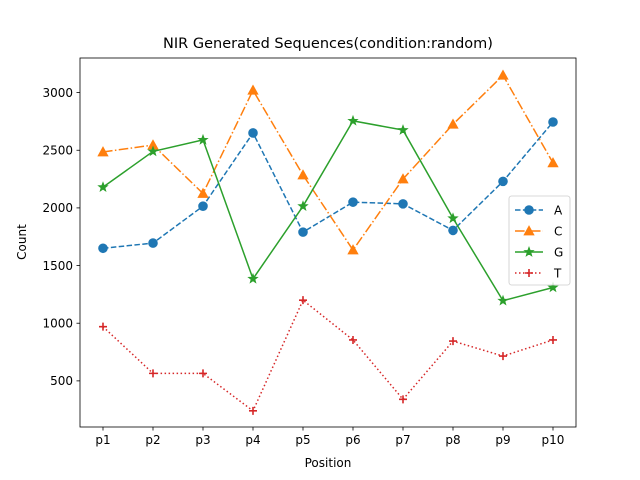 Image resolution: width=640 pixels, height=480 pixels. Describe the element at coordinates (538, 231) in the screenshot. I see `legend-item-c: C` at that location.